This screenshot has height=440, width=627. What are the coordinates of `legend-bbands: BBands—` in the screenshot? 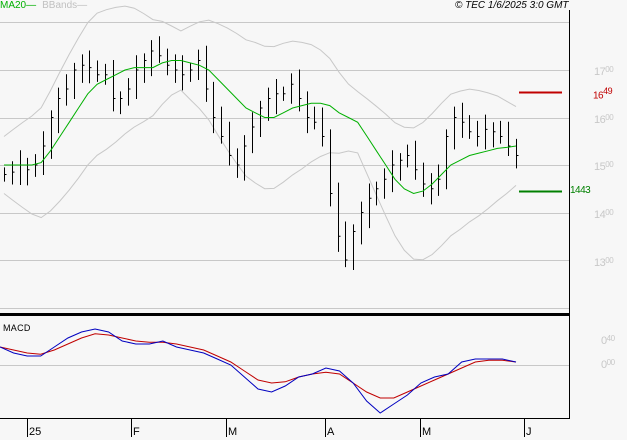 It's located at (65, 5).